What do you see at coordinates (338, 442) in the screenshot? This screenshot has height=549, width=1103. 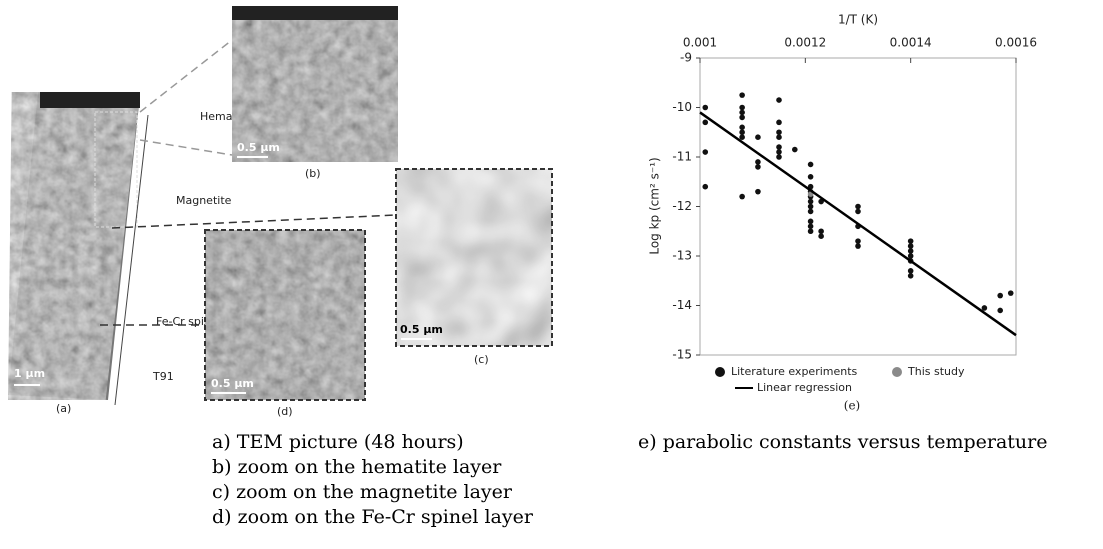 I see `caption: a) TEM picture (48 hours)` at bounding box center [338, 442].